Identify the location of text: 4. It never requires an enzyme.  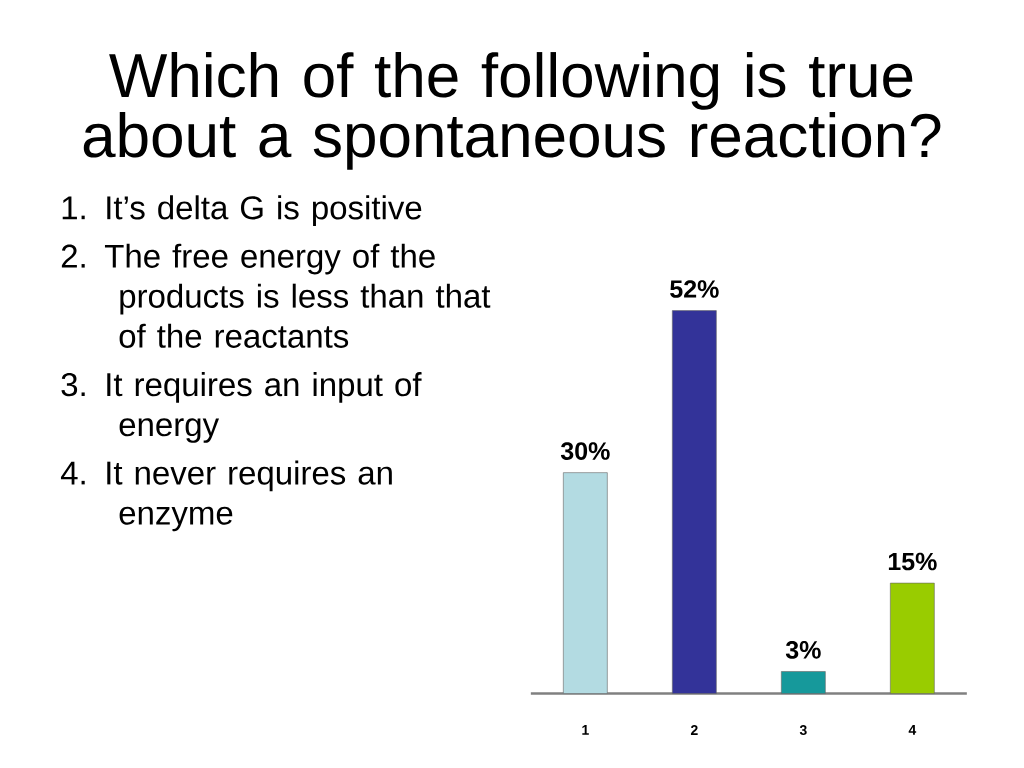
(226, 496).